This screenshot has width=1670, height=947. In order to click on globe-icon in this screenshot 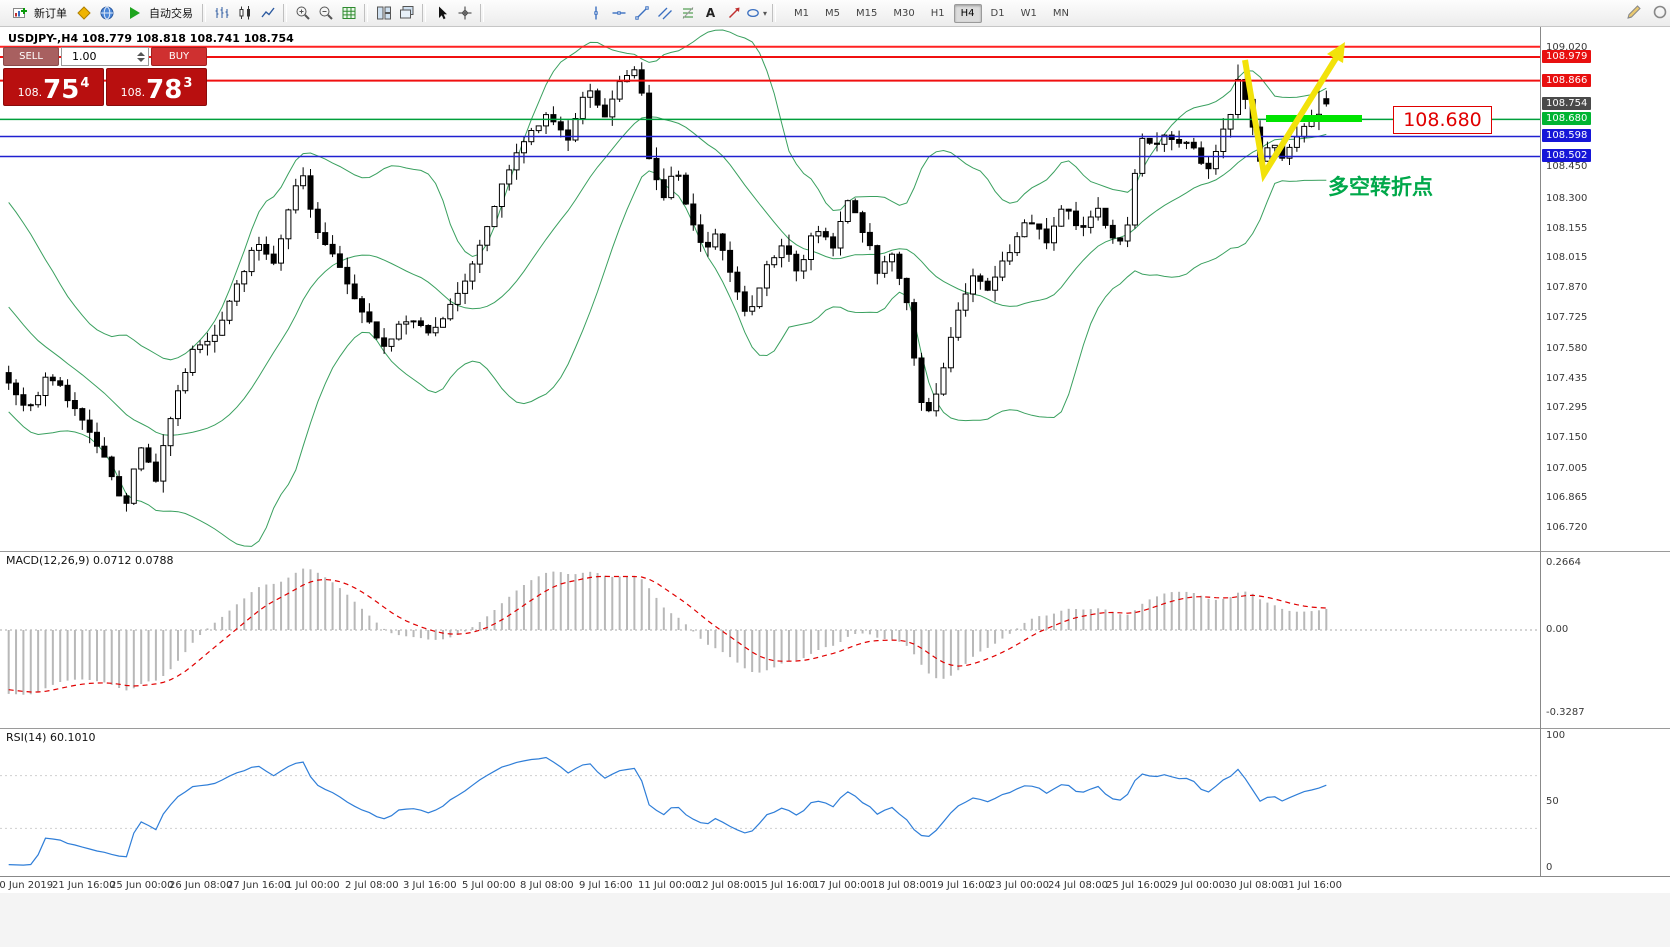, I will do `click(106, 13)`.